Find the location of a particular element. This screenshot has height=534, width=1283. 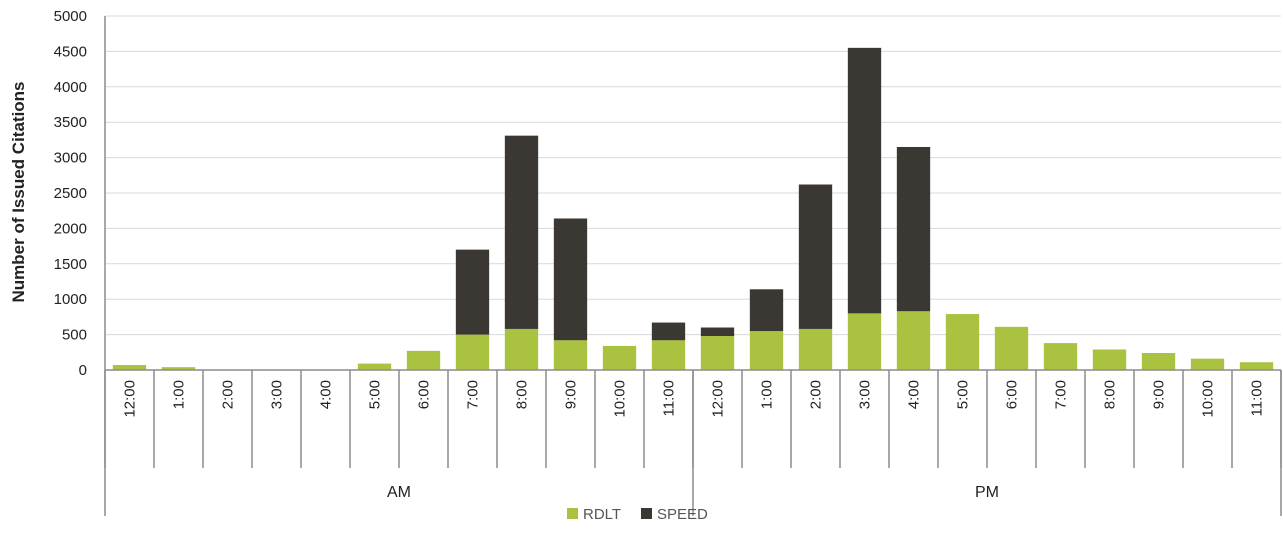

y-tick-label: 500 is located at coordinates (74, 335).